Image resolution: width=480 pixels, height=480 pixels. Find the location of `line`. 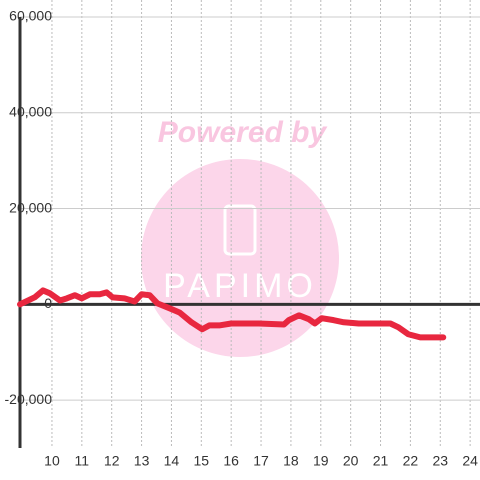

line is located at coordinates (232, 314).